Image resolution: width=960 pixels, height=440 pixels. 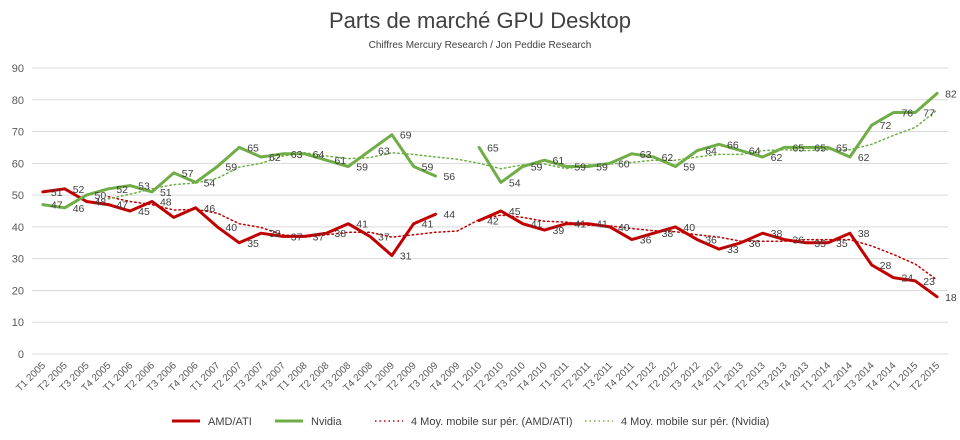 I want to click on data-label: 60, so click(x=624, y=164).